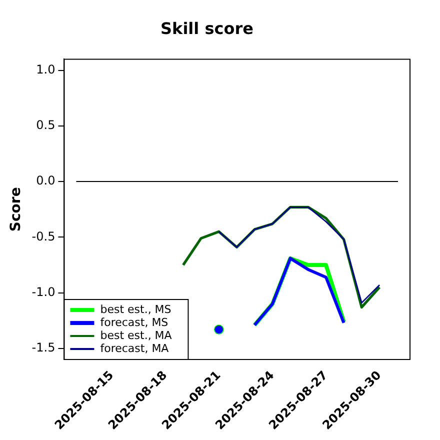  I want to click on y-tick-label: -1.5, so click(44, 347).